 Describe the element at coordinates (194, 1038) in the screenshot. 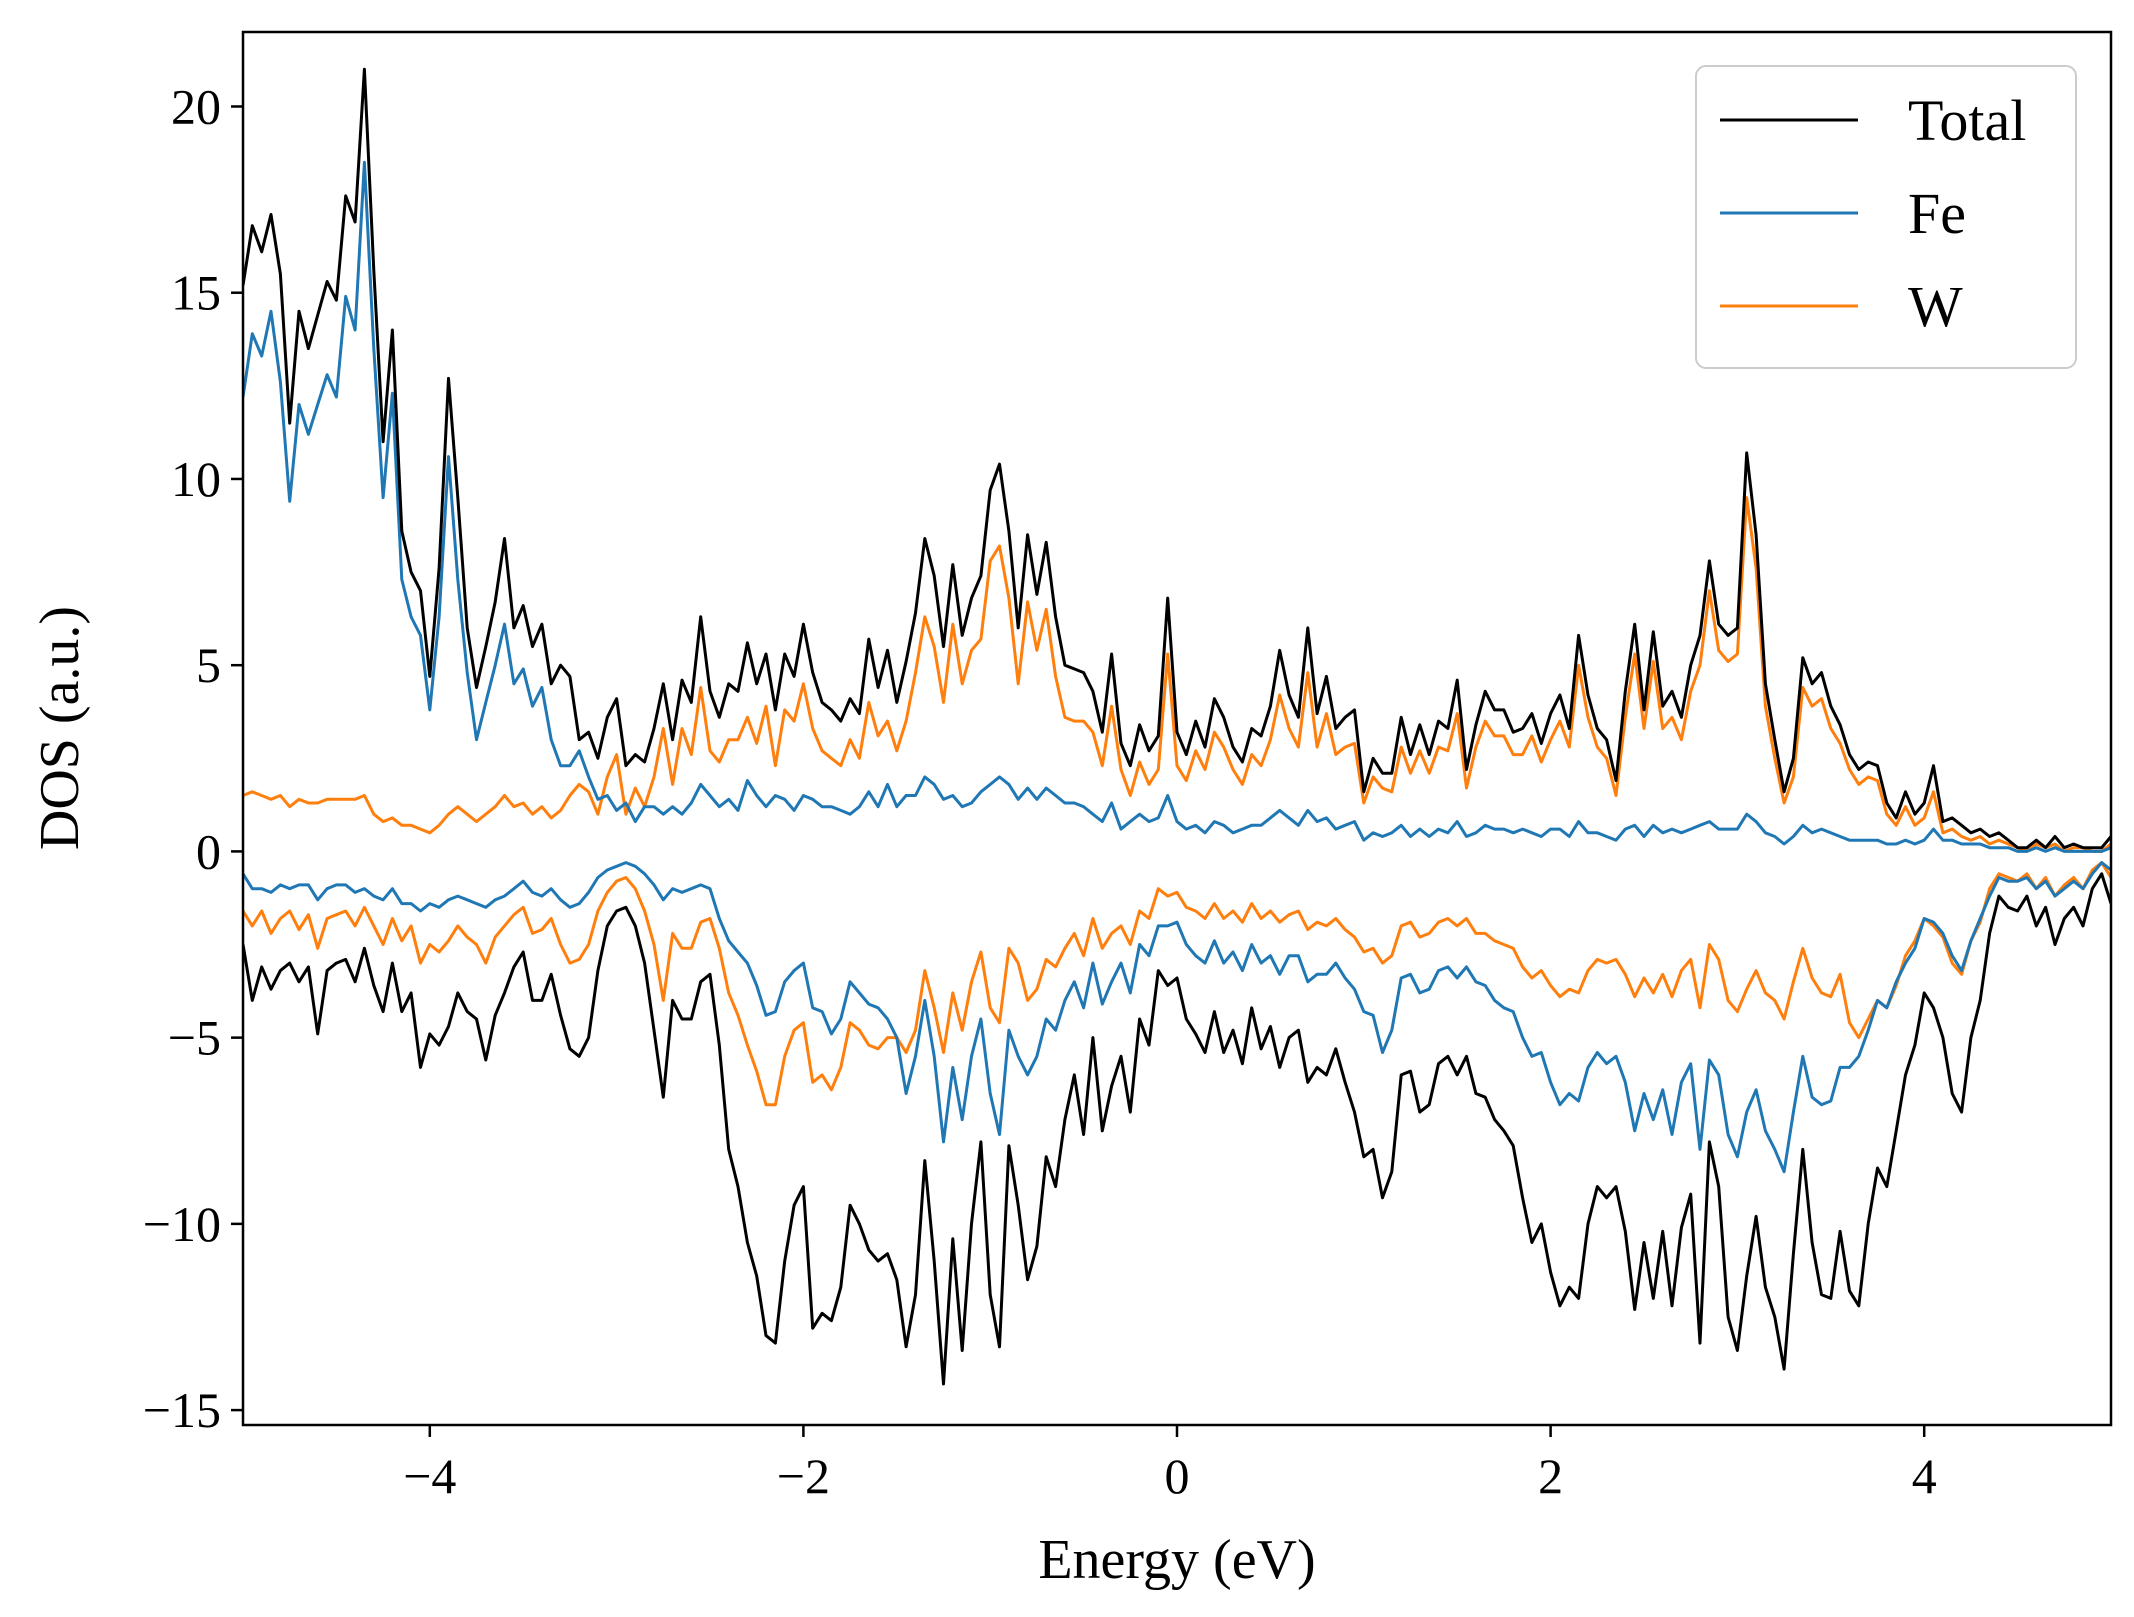

I see `y-tick-label: −5` at that location.